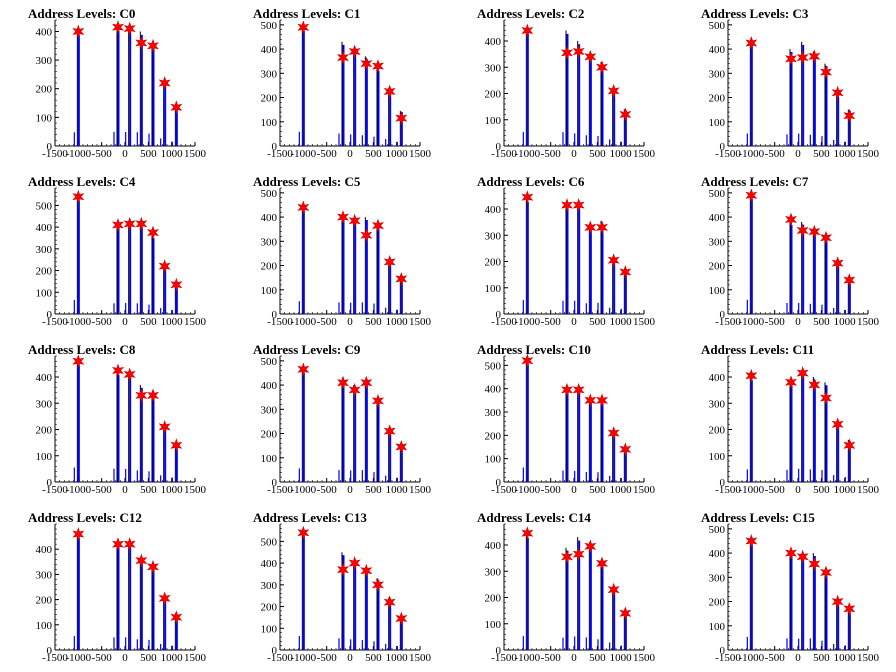  Describe the element at coordinates (755, 13) in the screenshot. I see `chart-title: Address Levels: C3` at that location.